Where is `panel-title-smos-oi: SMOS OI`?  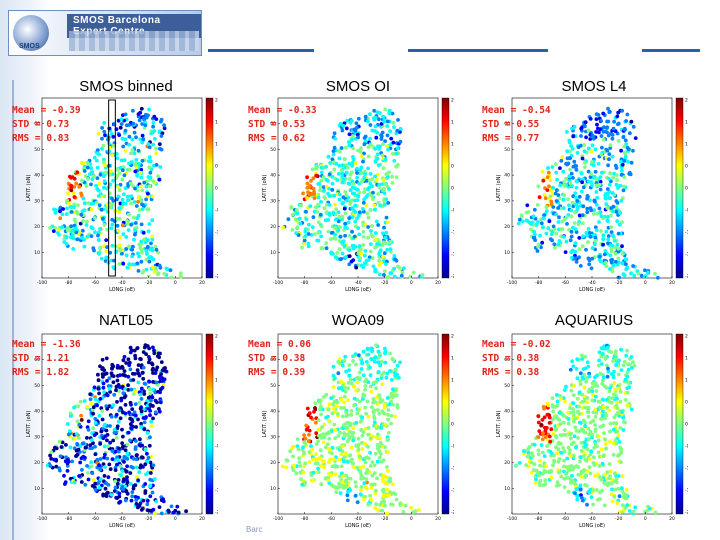 panel-title-smos-oi: SMOS OI is located at coordinates (358, 86).